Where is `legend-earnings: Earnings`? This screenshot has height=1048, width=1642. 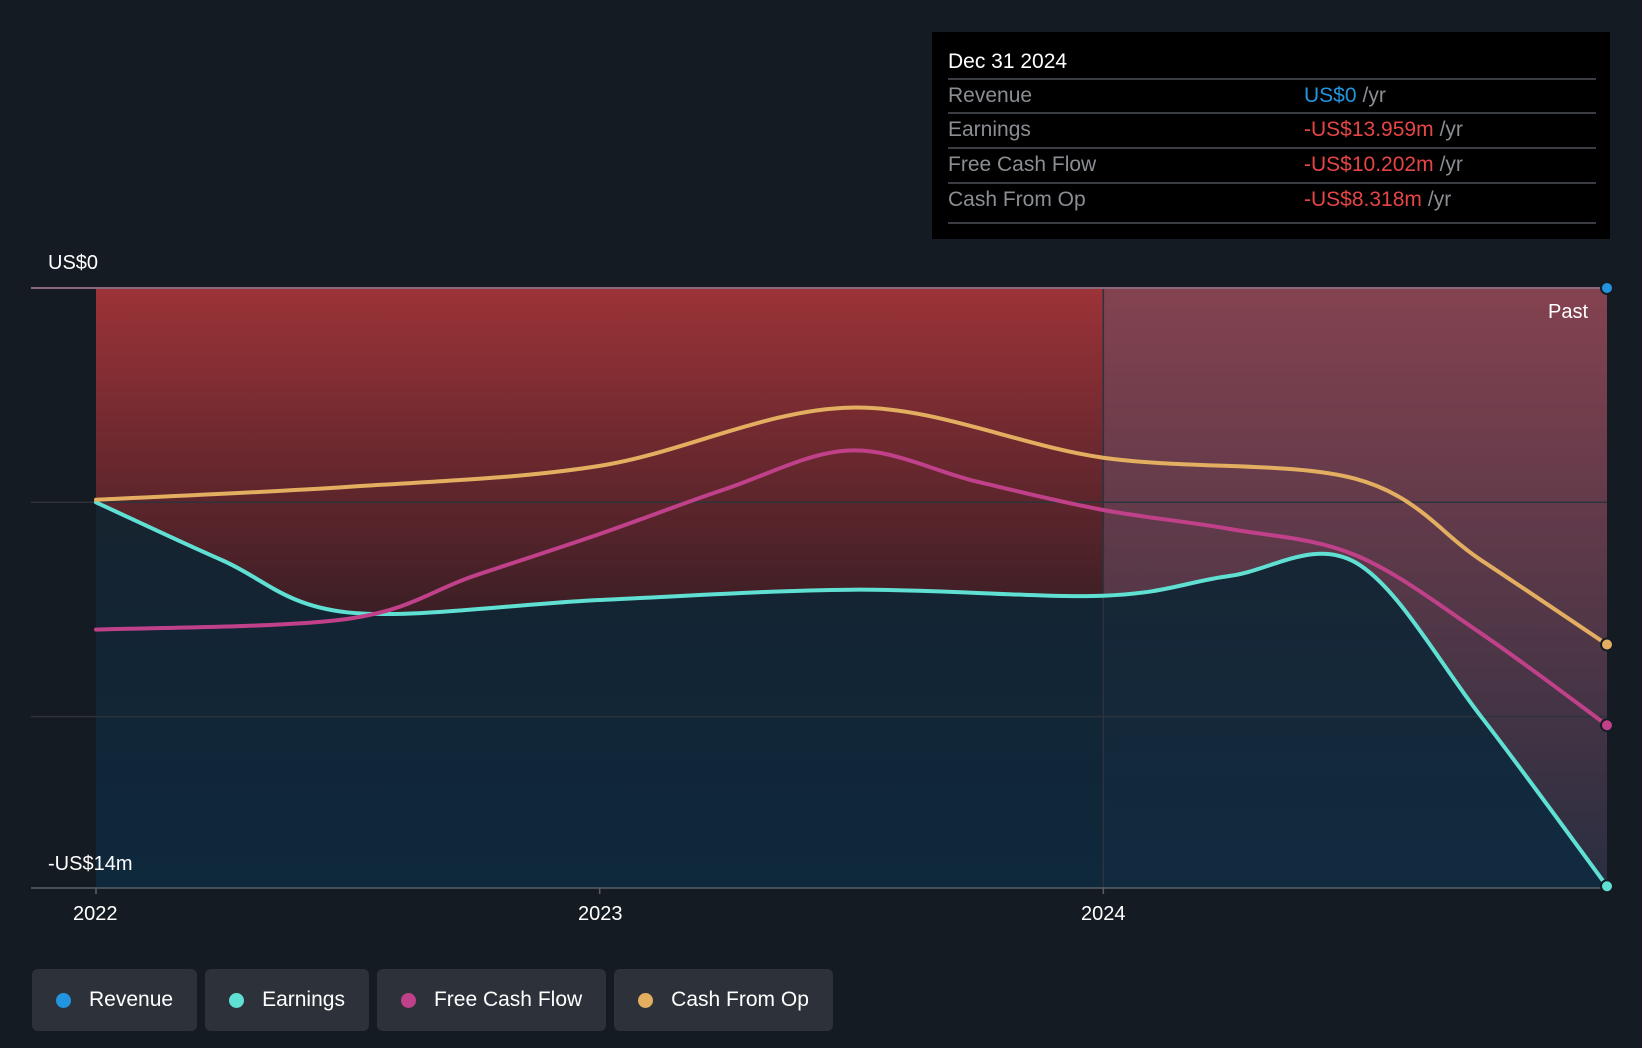
legend-earnings: Earnings is located at coordinates (287, 1000).